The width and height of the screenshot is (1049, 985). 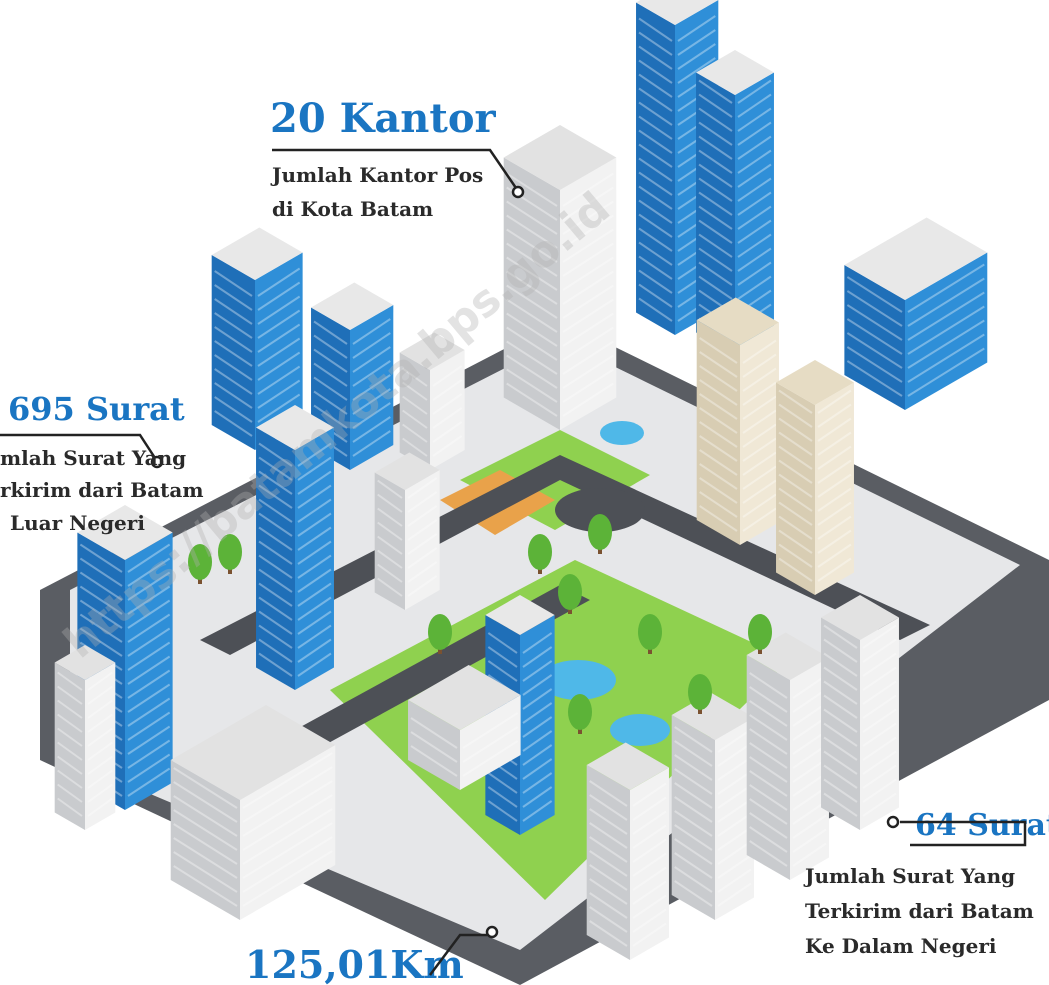 What do you see at coordinates (982, 825) in the screenshot?
I see `stat-value: 64 Surat` at bounding box center [982, 825].